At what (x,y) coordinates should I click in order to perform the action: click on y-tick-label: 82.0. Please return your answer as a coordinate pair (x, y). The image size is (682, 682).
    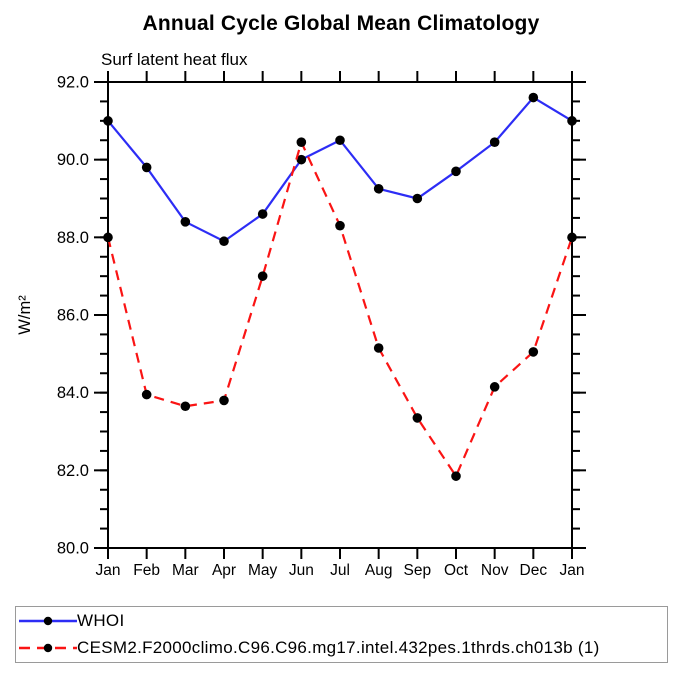
    Looking at the image, I should click on (73, 471).